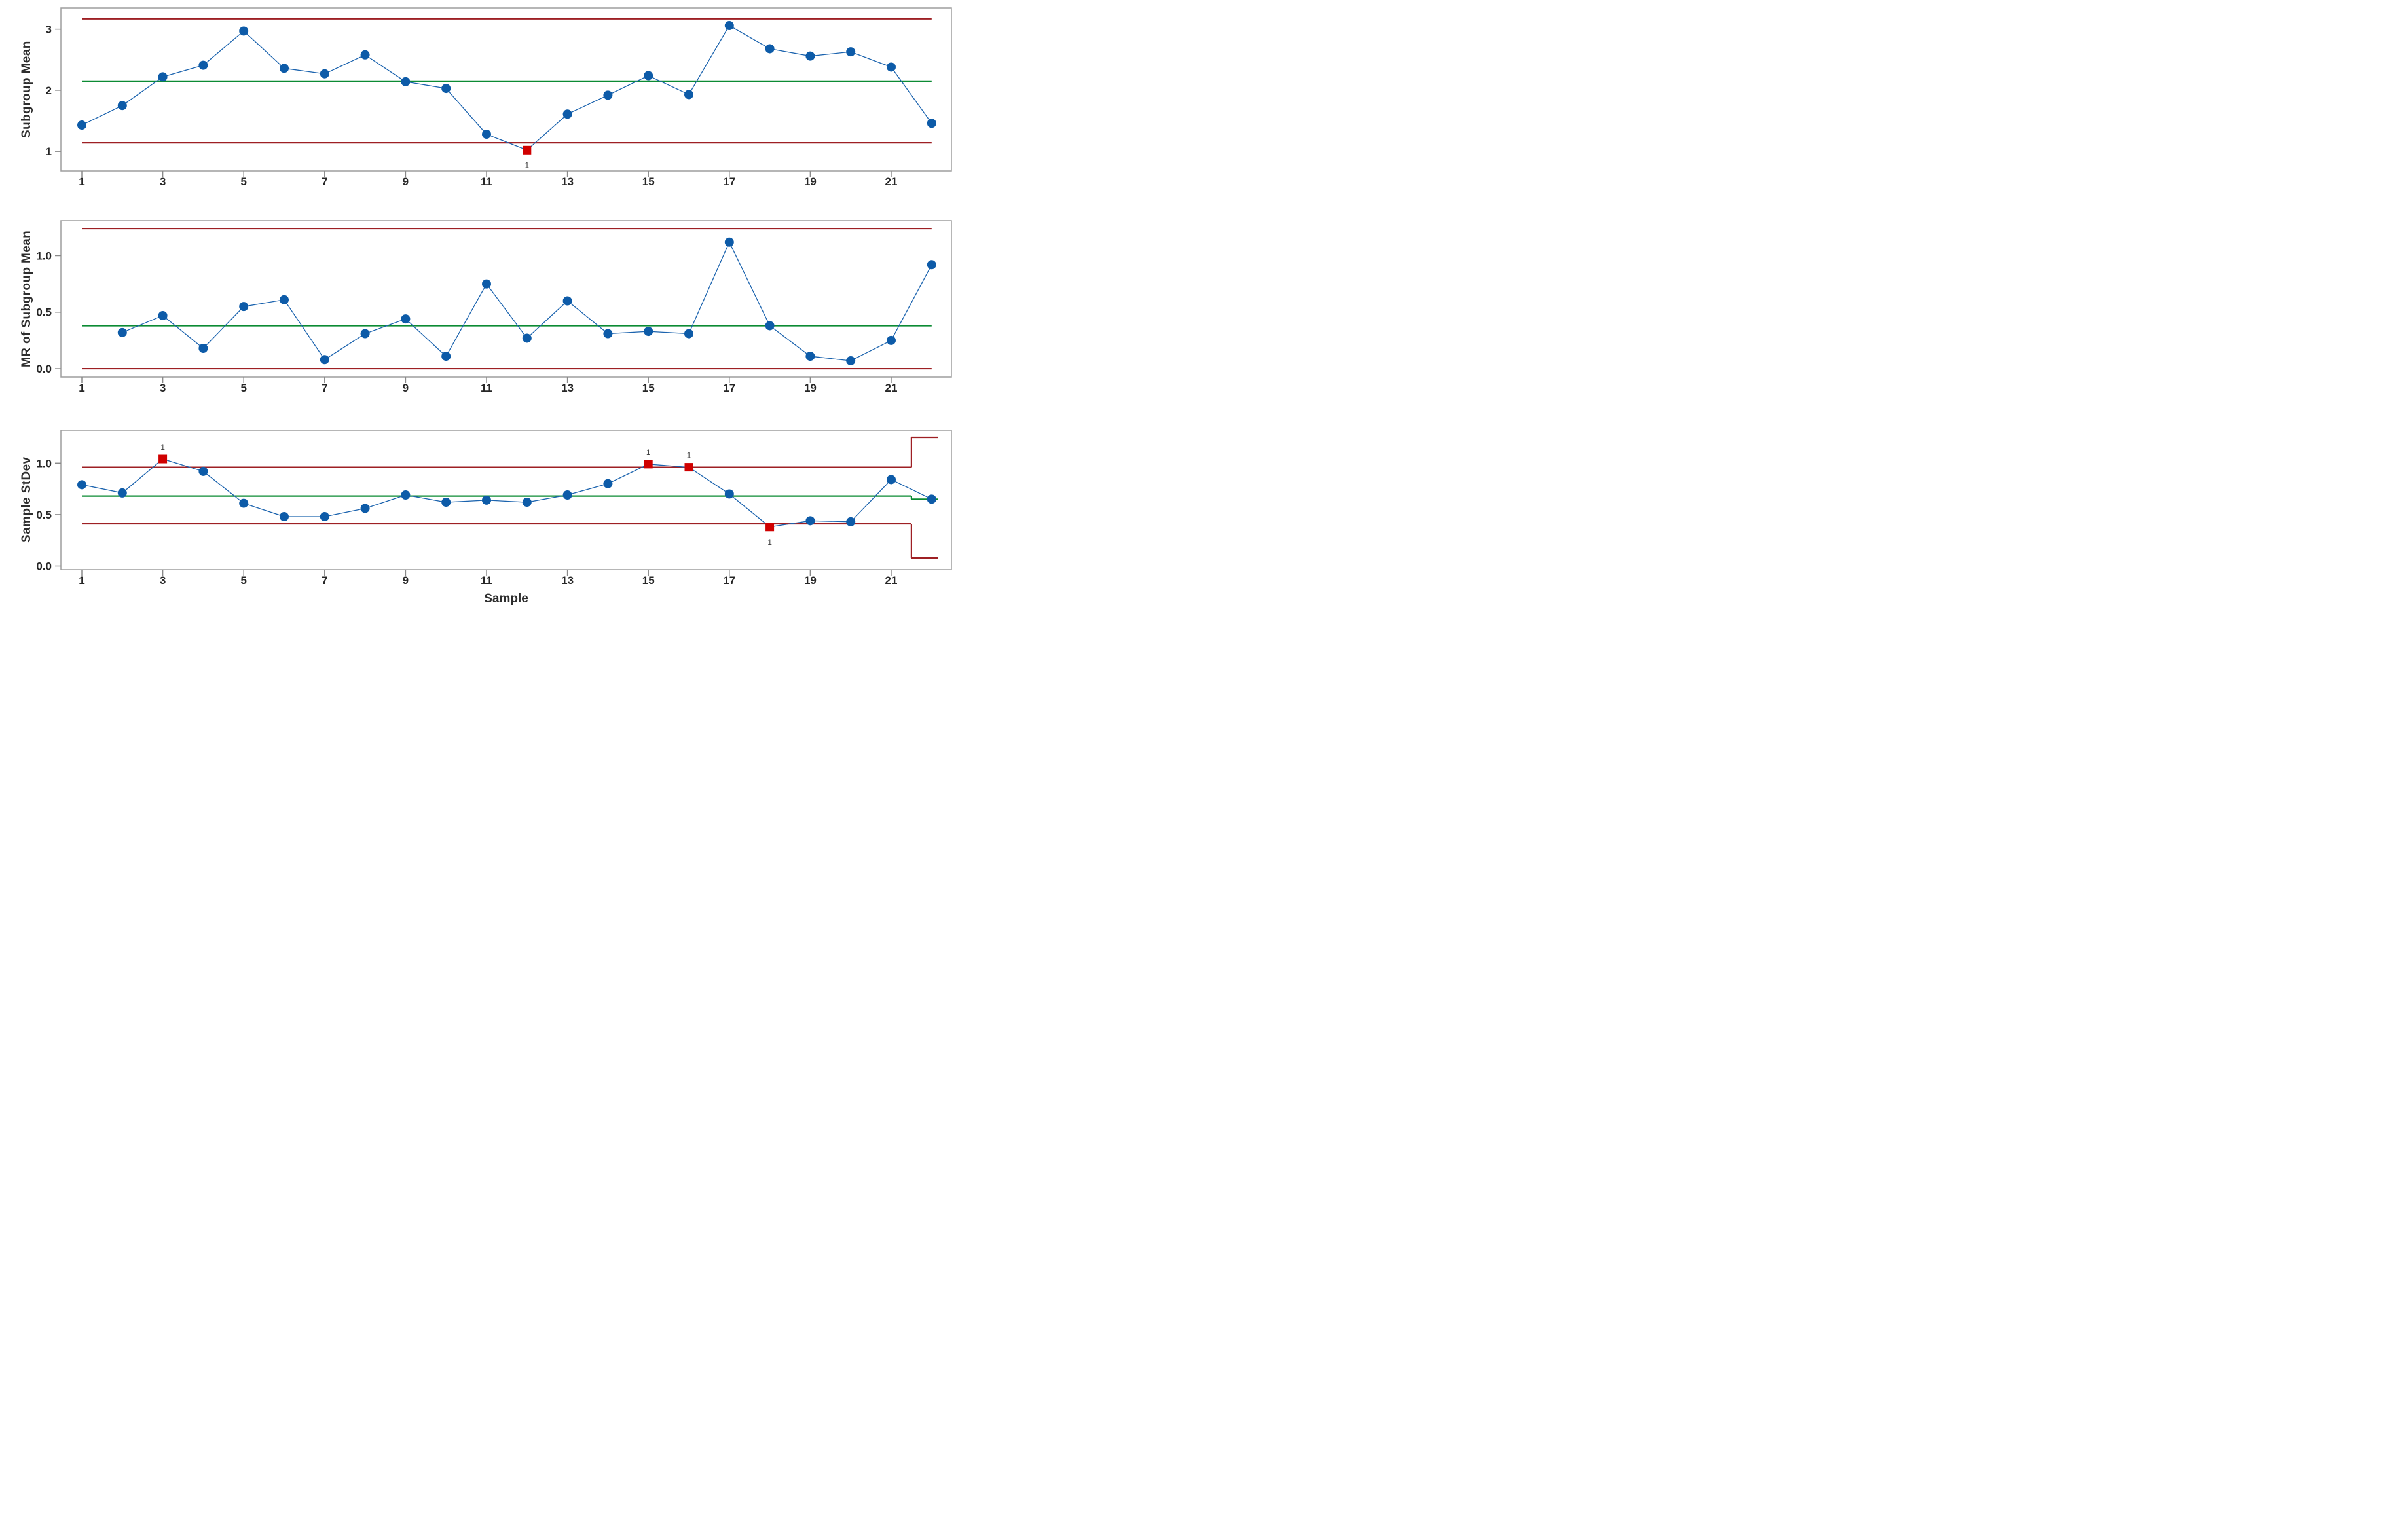 The width and height of the screenshot is (2392, 1540). Describe the element at coordinates (26, 499) in the screenshot. I see `y-axis-title-sample-stdev: Sample StDev` at that location.